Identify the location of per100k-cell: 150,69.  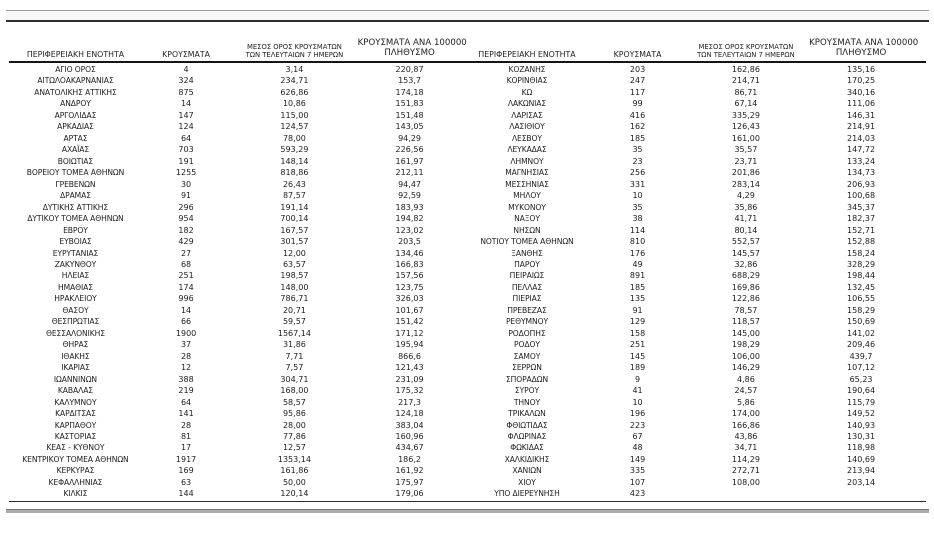
(861, 322).